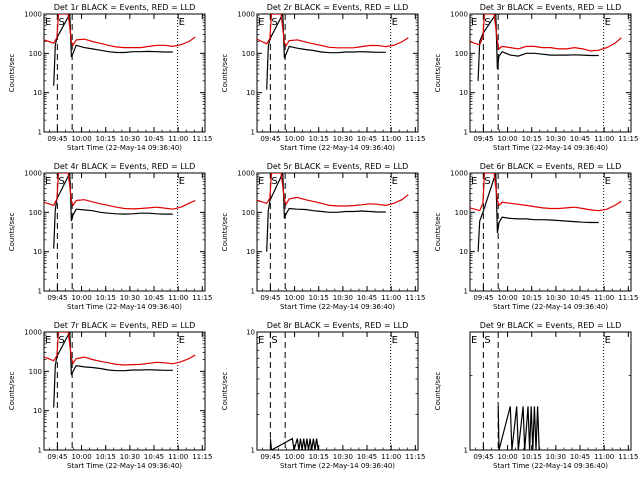 The height and width of the screenshot is (480, 640). What do you see at coordinates (551, 7) in the screenshot?
I see `chart-title: Det 3r BLACK = Events, RED = LLD` at bounding box center [551, 7].